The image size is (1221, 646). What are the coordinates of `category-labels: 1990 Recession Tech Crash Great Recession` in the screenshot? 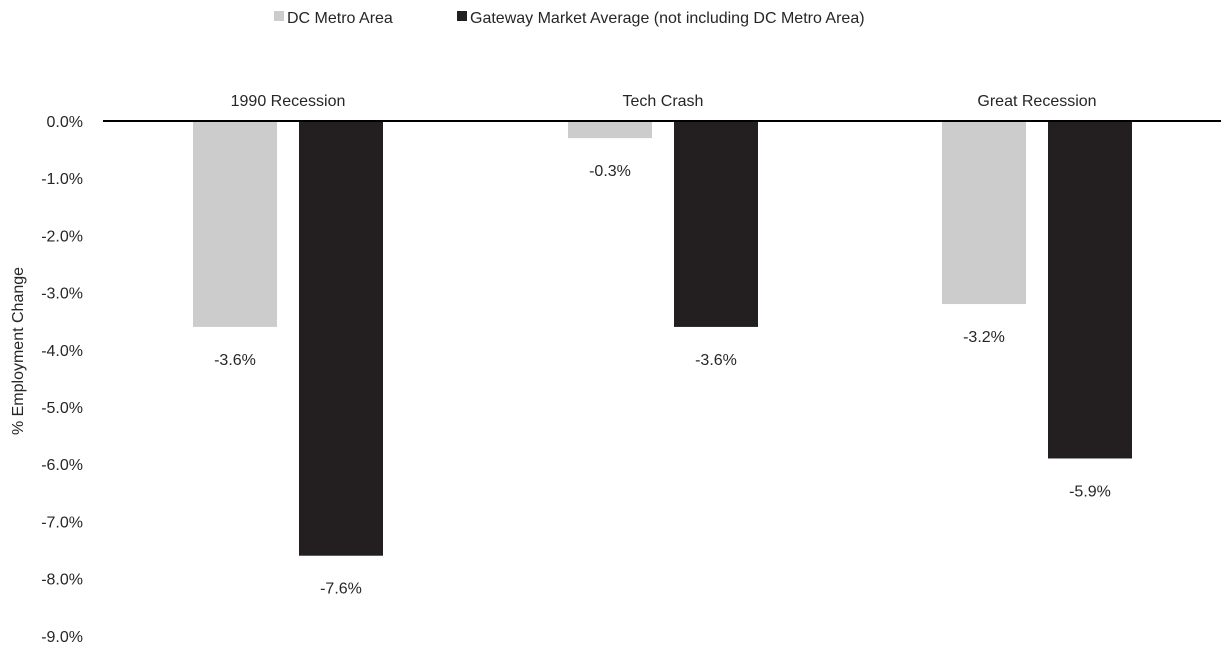 It's located at (664, 101).